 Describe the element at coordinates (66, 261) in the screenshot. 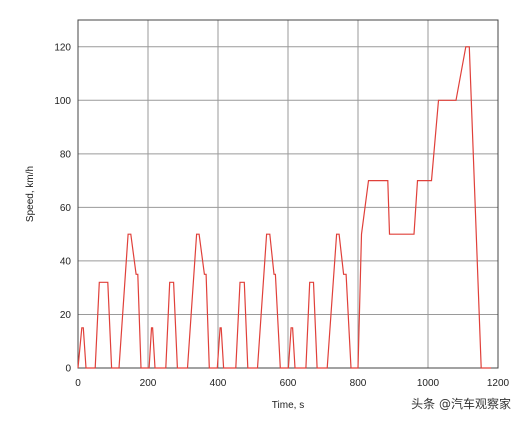

I see `y-tick-label-2: 40` at that location.